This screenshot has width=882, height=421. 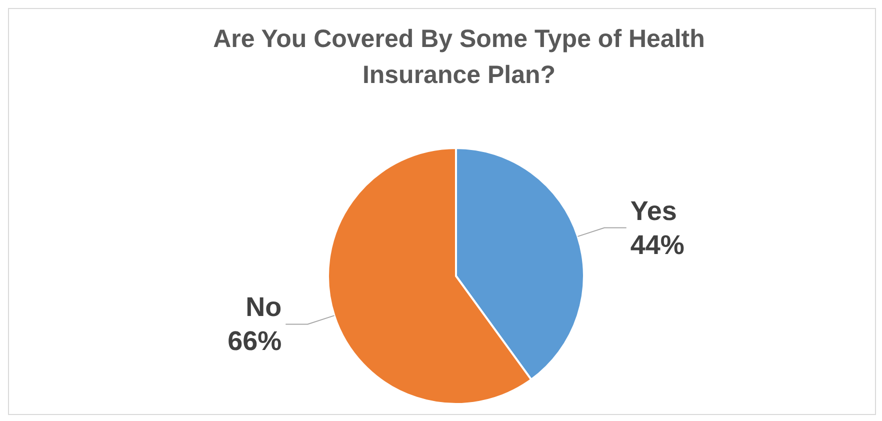 What do you see at coordinates (657, 245) in the screenshot?
I see `data-label: 44%` at bounding box center [657, 245].